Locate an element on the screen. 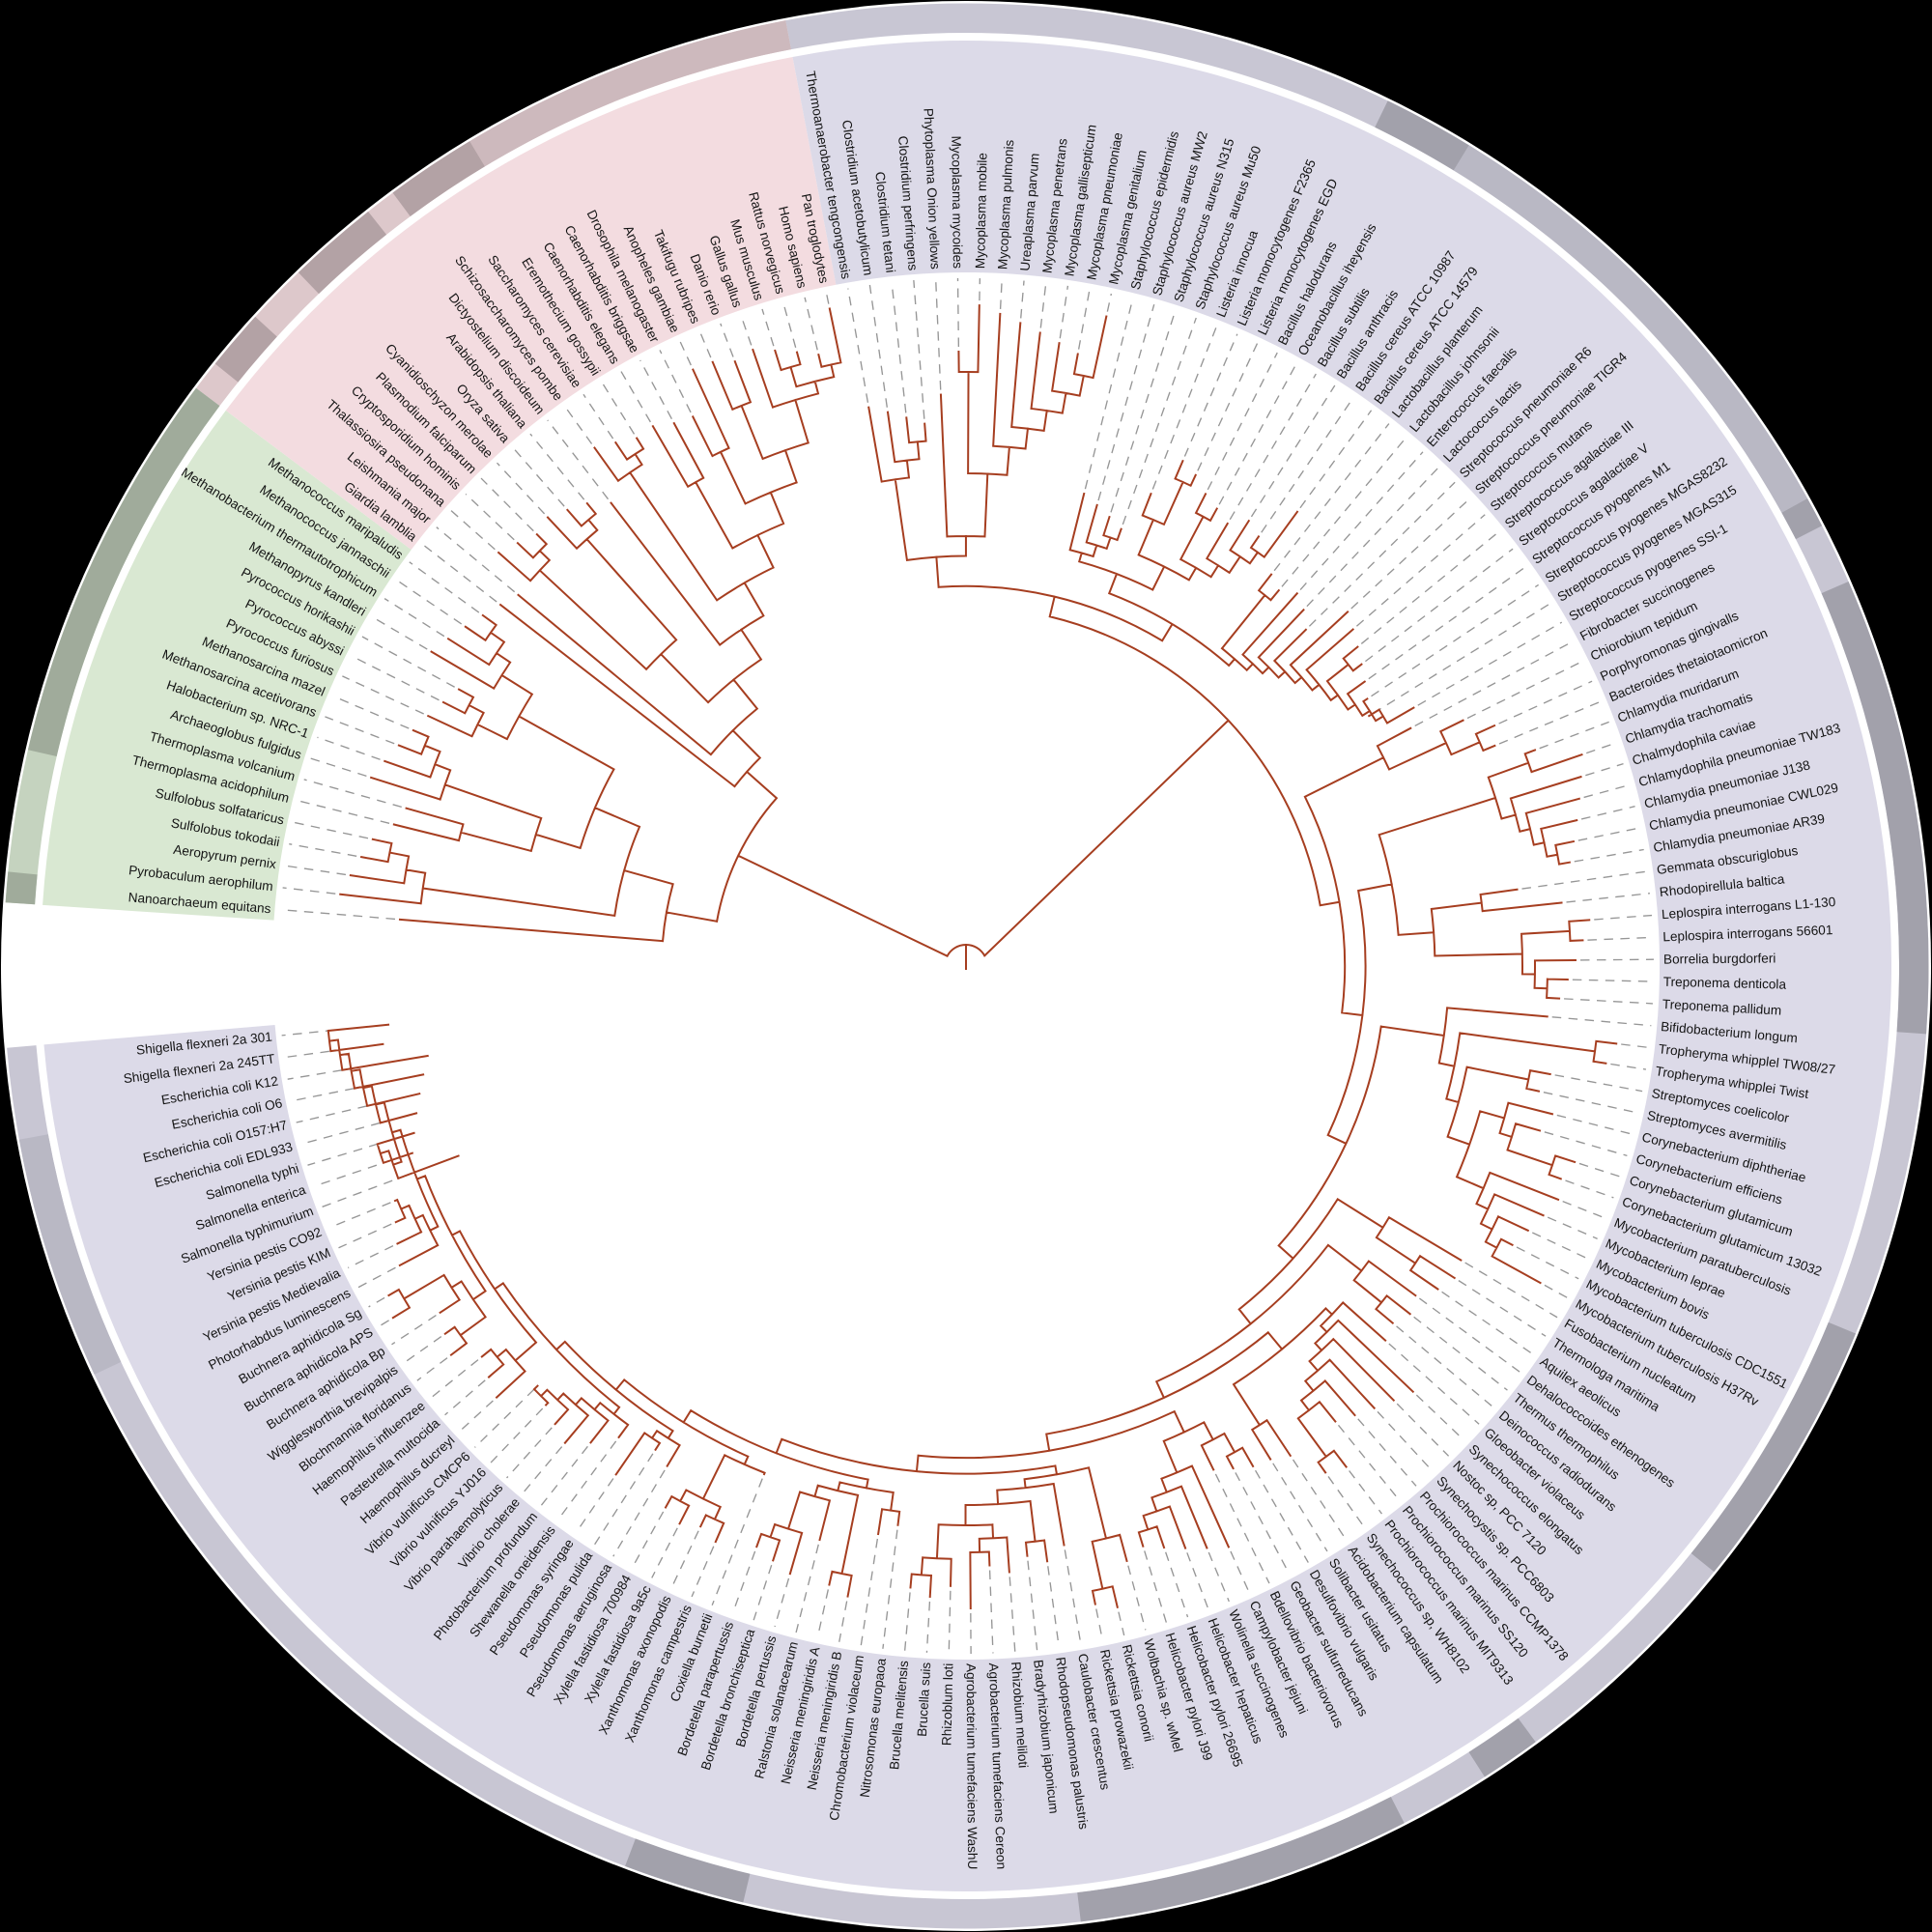 The image size is (1932, 1932). svg-text: Treponema pallidum is located at coordinates (1722, 1008).